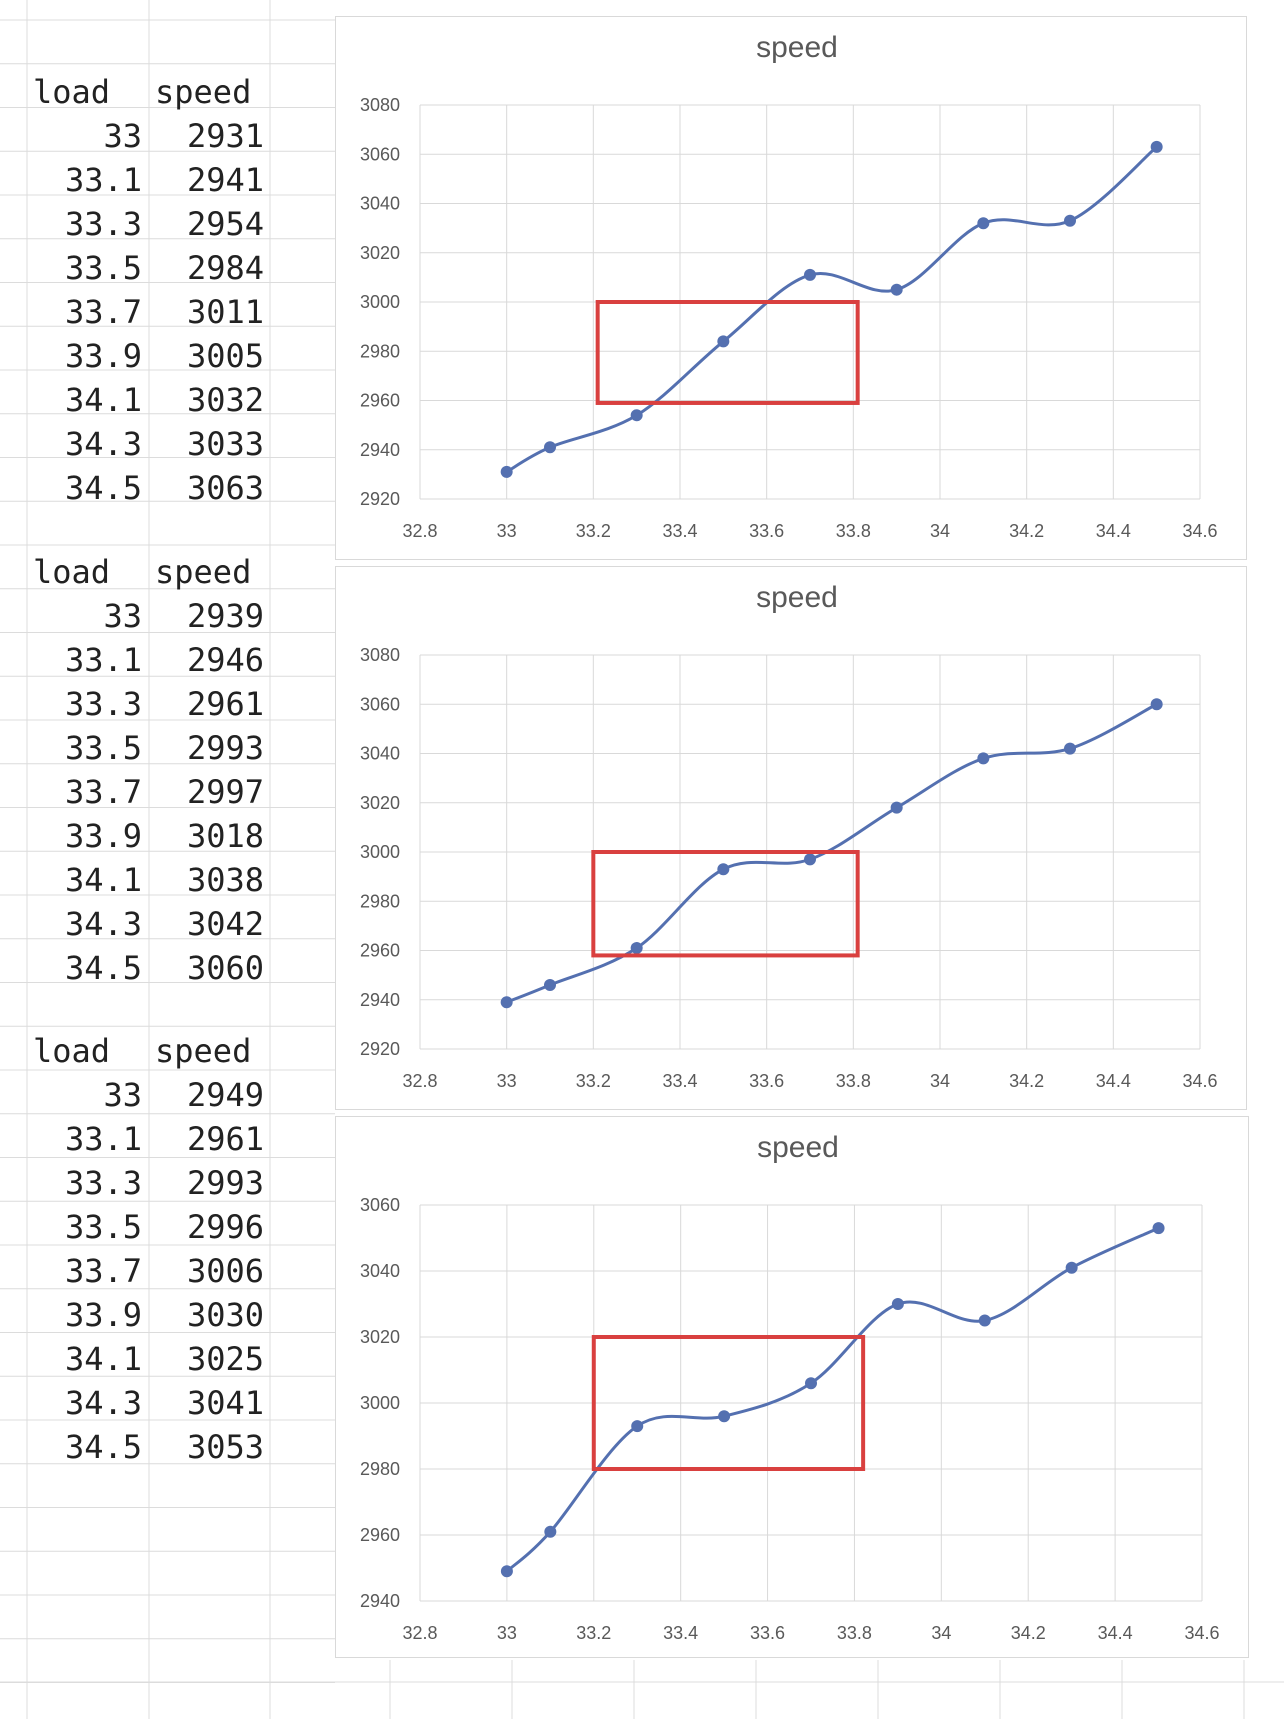 Image resolution: width=1284 pixels, height=1719 pixels. What do you see at coordinates (767, 1633) in the screenshot?
I see `x-tick-label: 33.6` at bounding box center [767, 1633].